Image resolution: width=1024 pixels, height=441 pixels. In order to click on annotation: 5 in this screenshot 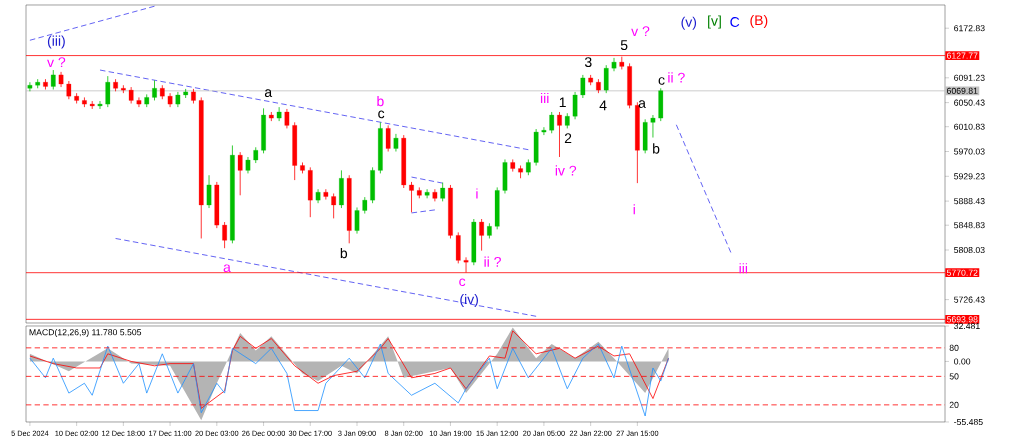, I will do `click(624, 45)`.